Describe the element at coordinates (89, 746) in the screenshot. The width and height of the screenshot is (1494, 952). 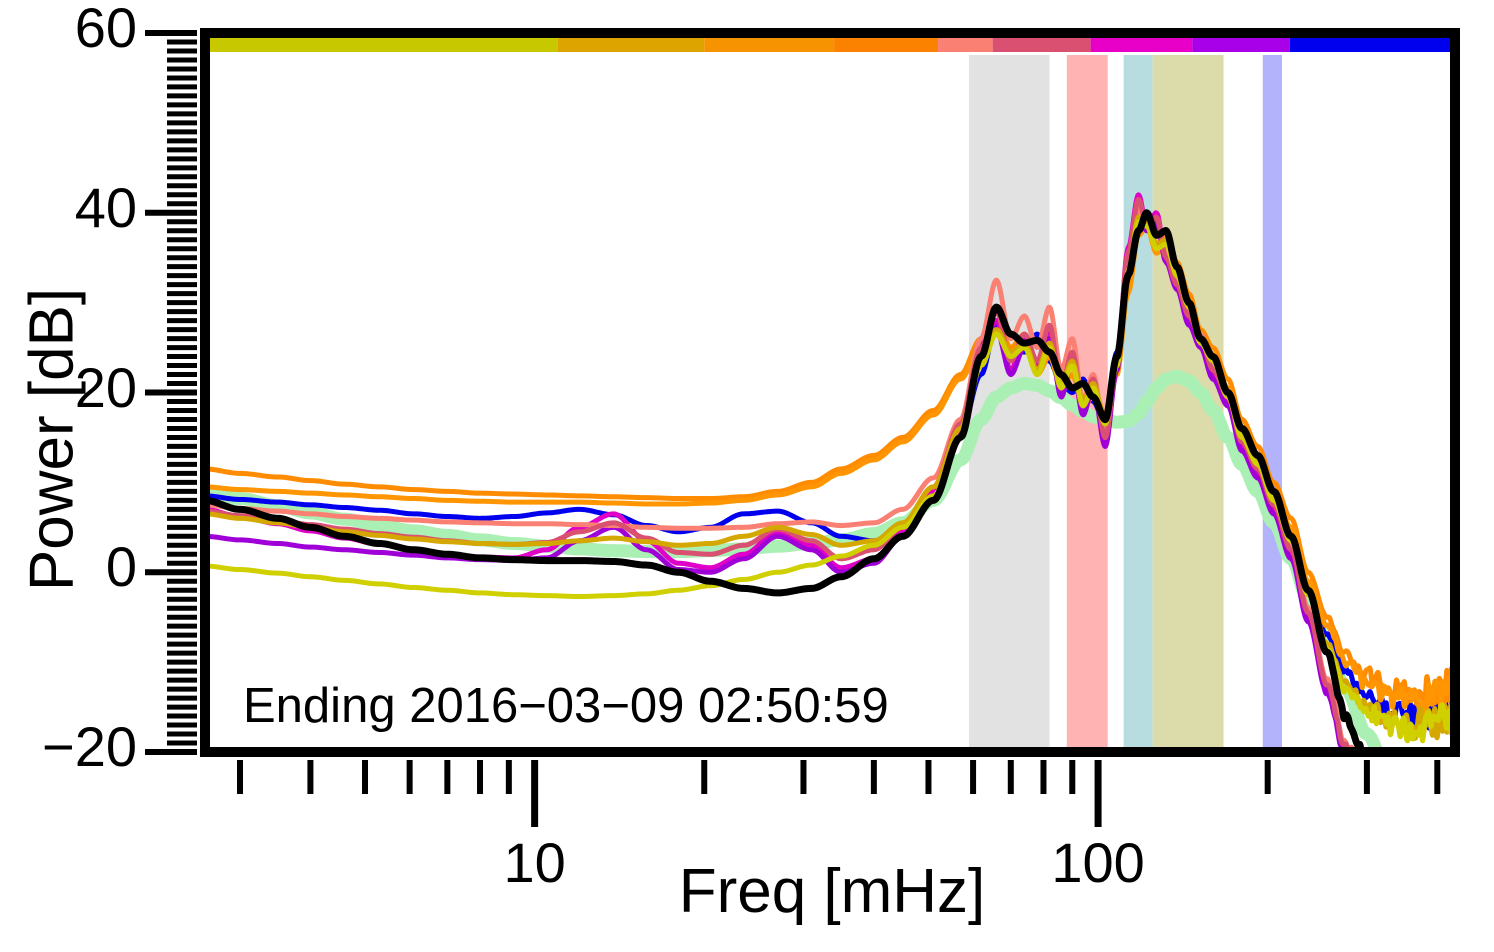
I see `y-tick-label: −20` at that location.